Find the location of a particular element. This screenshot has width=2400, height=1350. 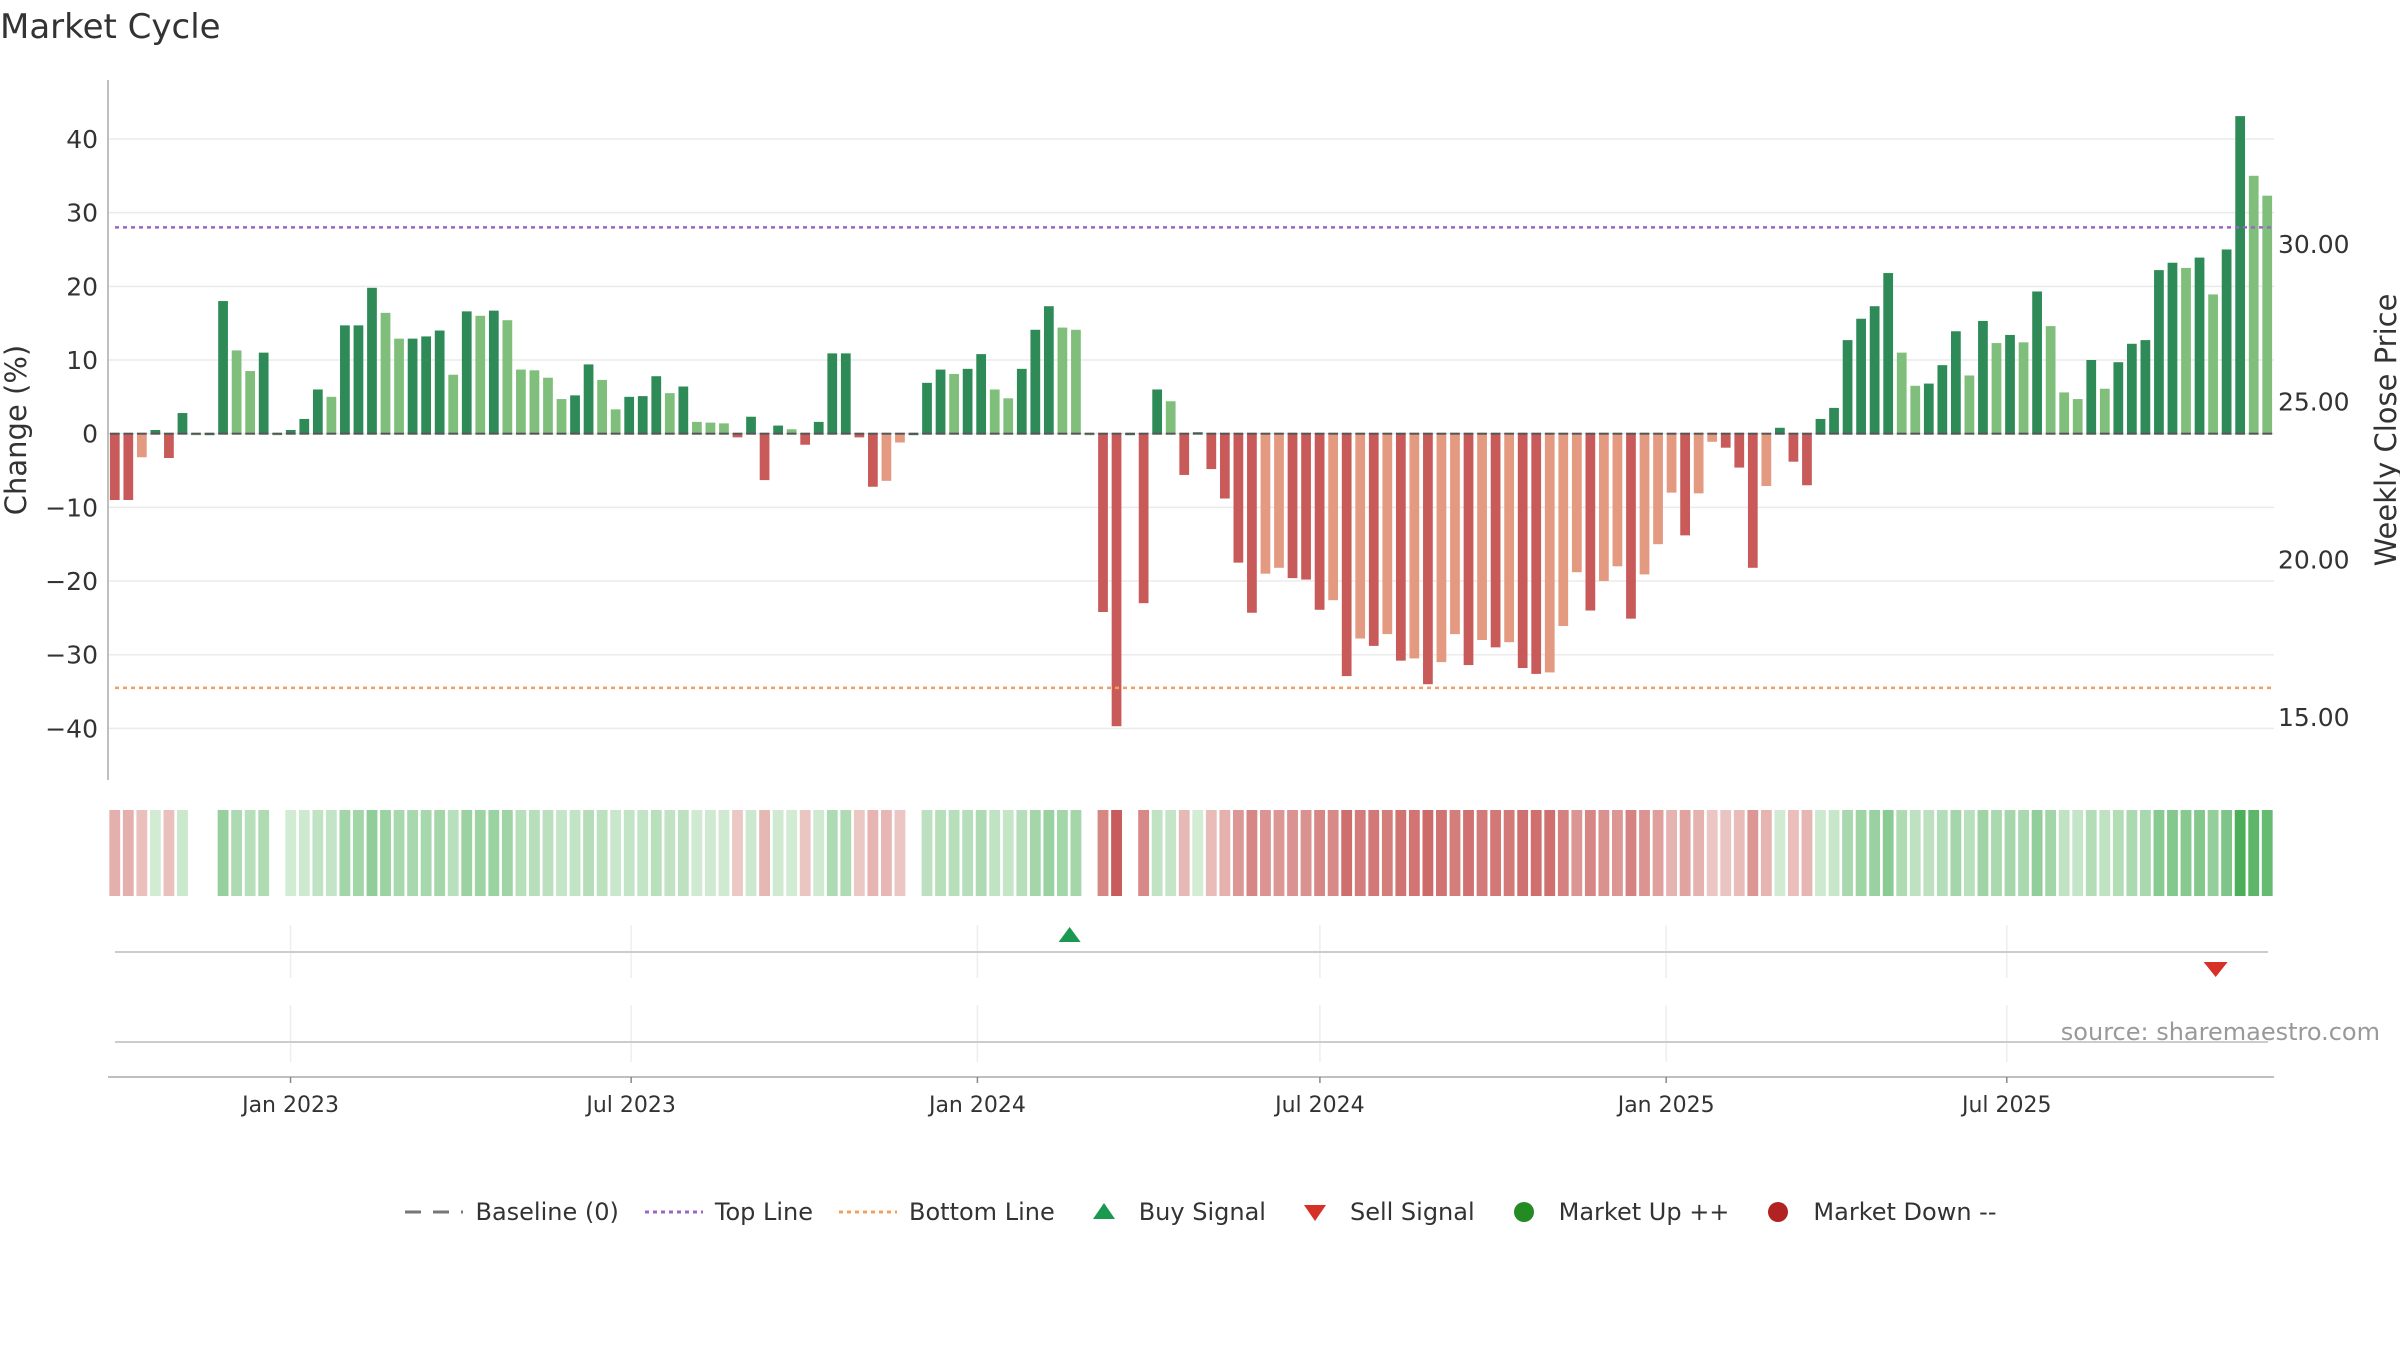

y2-axis-ticks: 15.00 20.00 25.00 30.00 is located at coordinates (2314, 481).